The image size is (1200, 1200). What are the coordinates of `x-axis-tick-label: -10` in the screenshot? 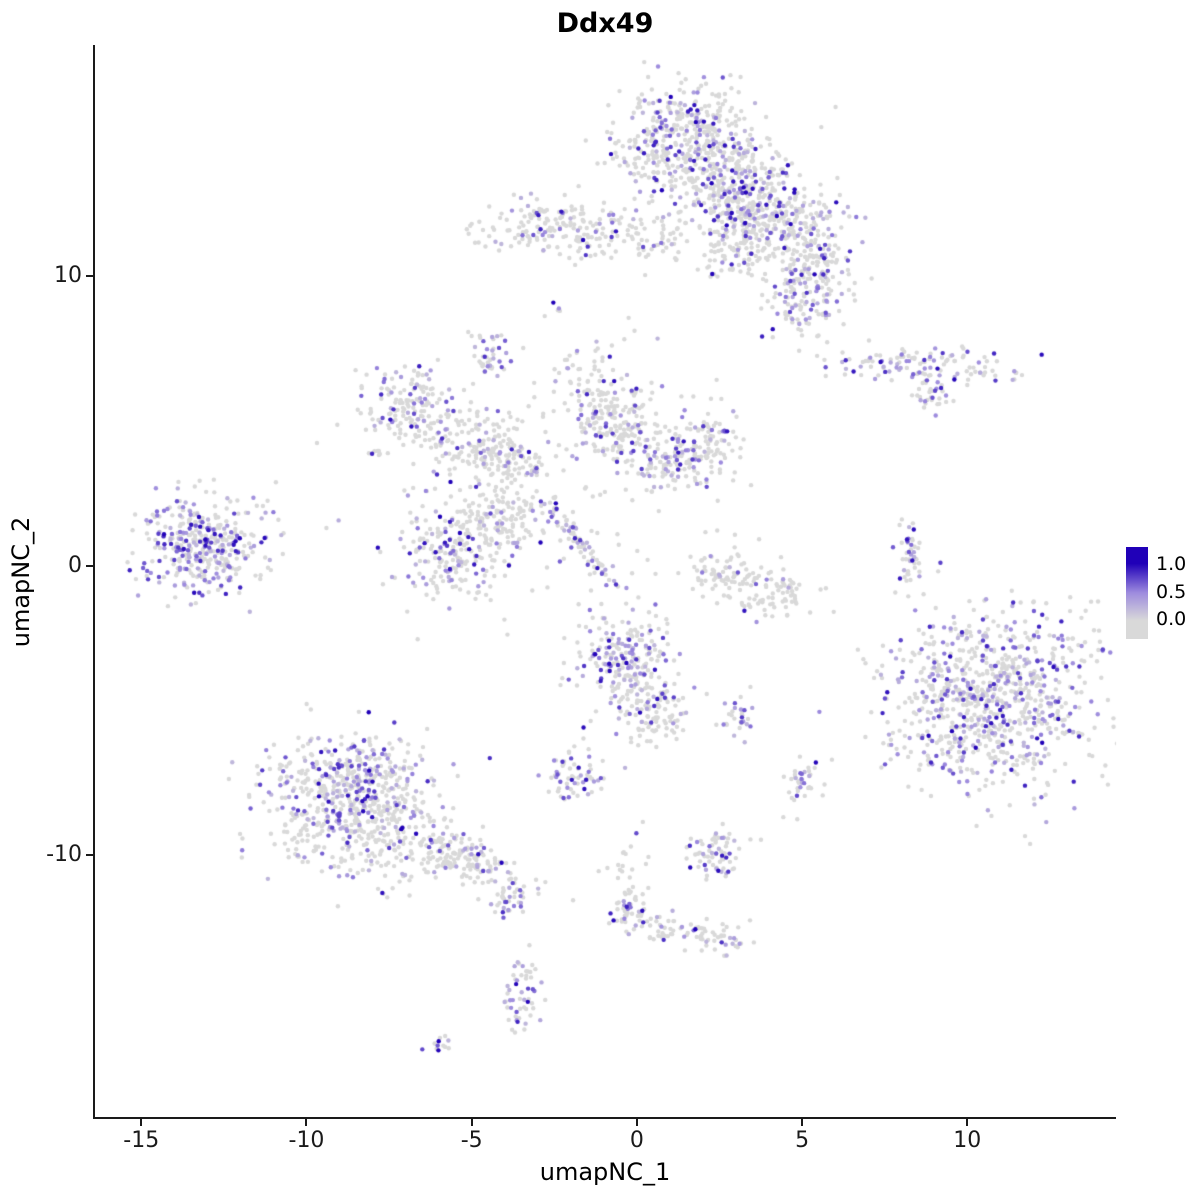 It's located at (306, 1140).